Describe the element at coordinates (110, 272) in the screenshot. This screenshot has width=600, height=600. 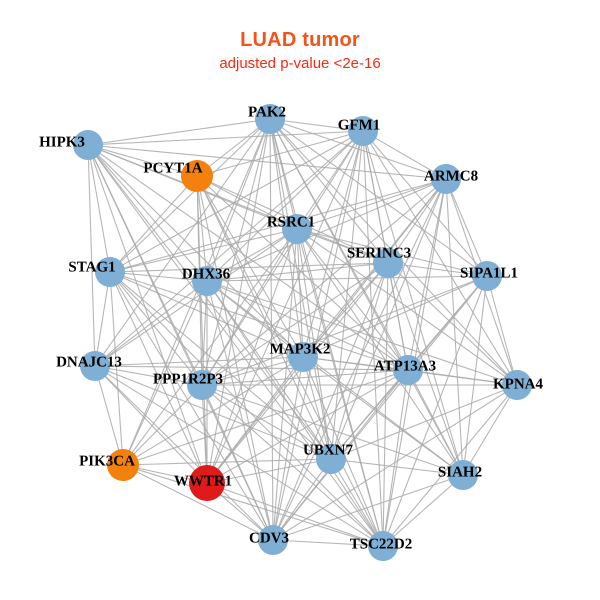
I see `network-node-stag1` at that location.